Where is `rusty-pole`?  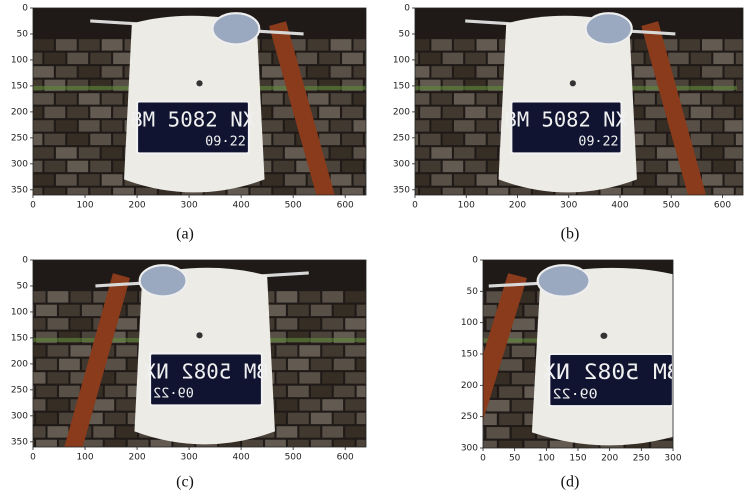 rusty-pole is located at coordinates (674, 108).